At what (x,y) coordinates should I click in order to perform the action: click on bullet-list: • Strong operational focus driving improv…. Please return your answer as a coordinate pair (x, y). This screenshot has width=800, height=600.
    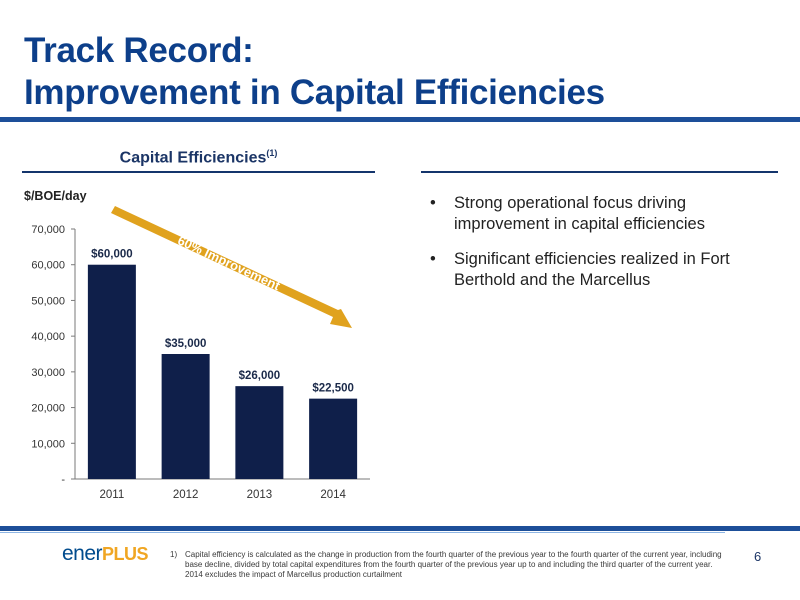
    Looking at the image, I should click on (603, 249).